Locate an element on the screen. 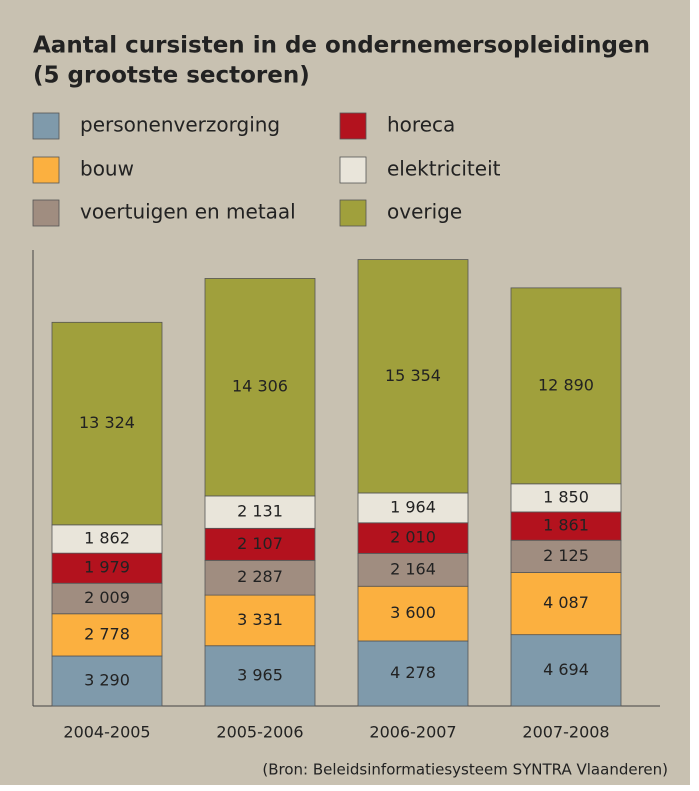  value-label: 2 107 is located at coordinates (260, 543).